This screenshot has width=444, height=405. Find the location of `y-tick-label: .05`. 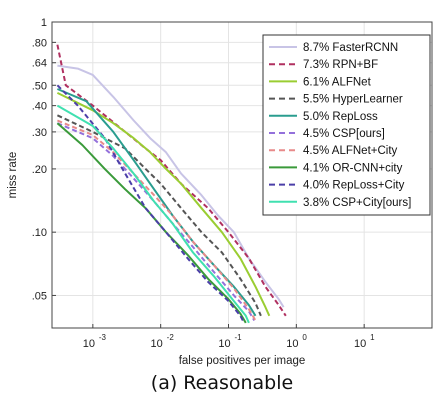

y-tick-label: .05 is located at coordinates (39, 296).